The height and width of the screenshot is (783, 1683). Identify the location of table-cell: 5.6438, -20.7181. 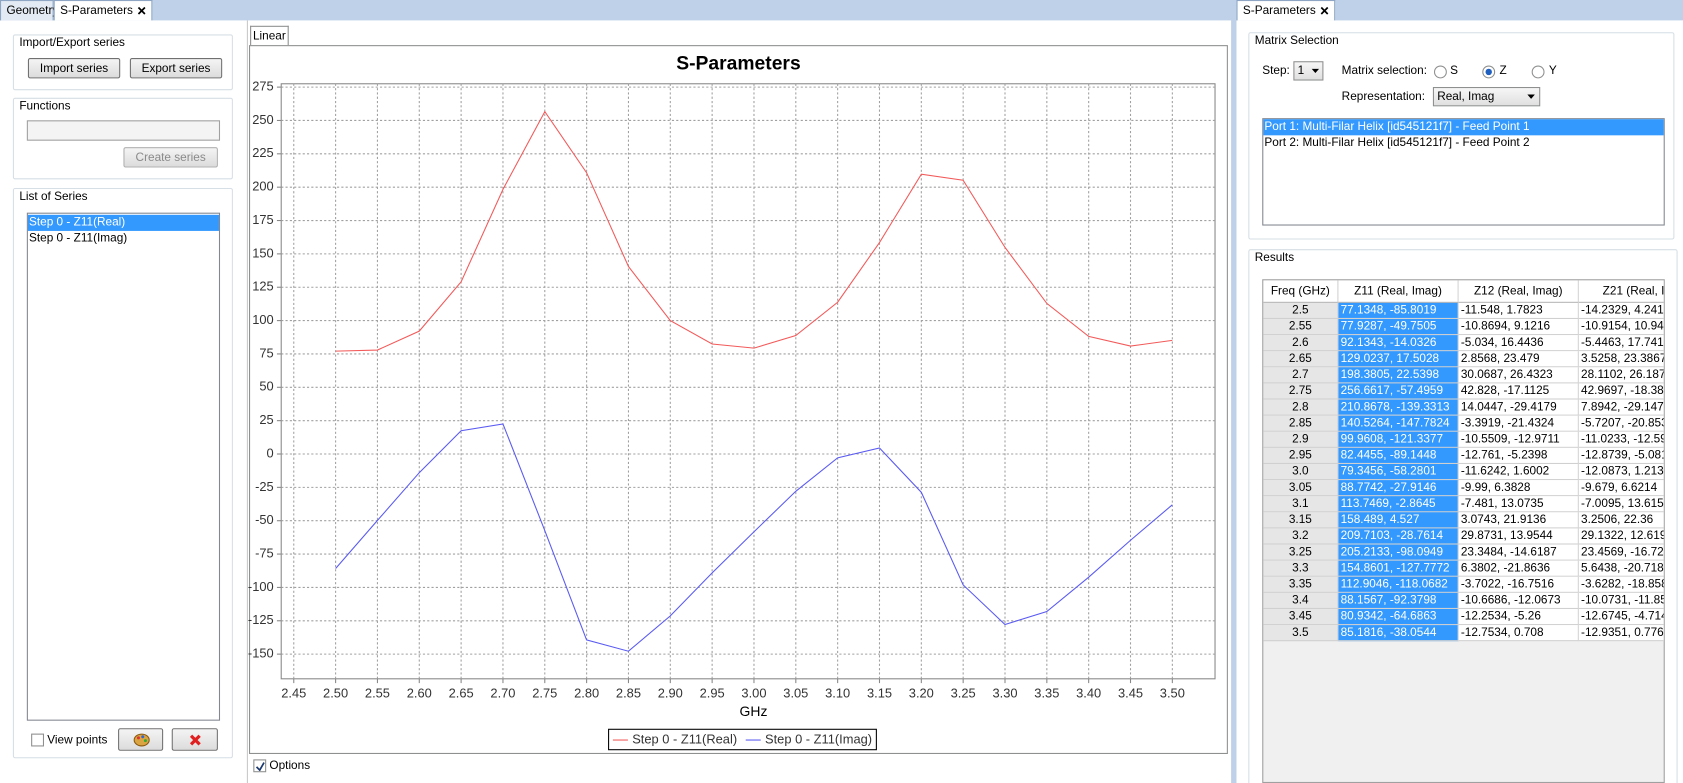
(1621, 568).